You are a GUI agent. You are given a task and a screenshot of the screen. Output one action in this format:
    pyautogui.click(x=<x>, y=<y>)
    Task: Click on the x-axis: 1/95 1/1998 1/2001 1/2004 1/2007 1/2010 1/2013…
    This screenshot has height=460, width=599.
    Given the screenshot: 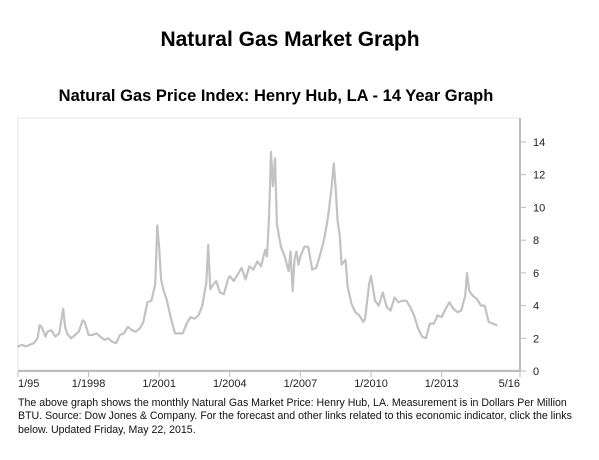 What is the action you would take?
    pyautogui.click(x=269, y=380)
    